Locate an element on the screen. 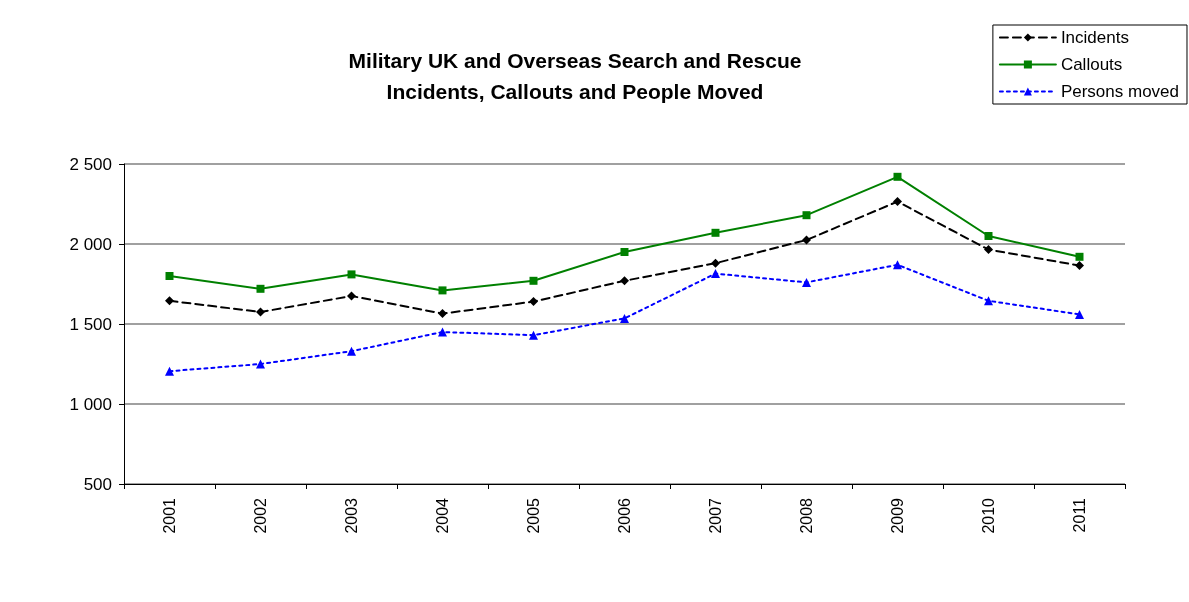 The width and height of the screenshot is (1189, 602). x-tick-label: 2008 is located at coordinates (806, 515).